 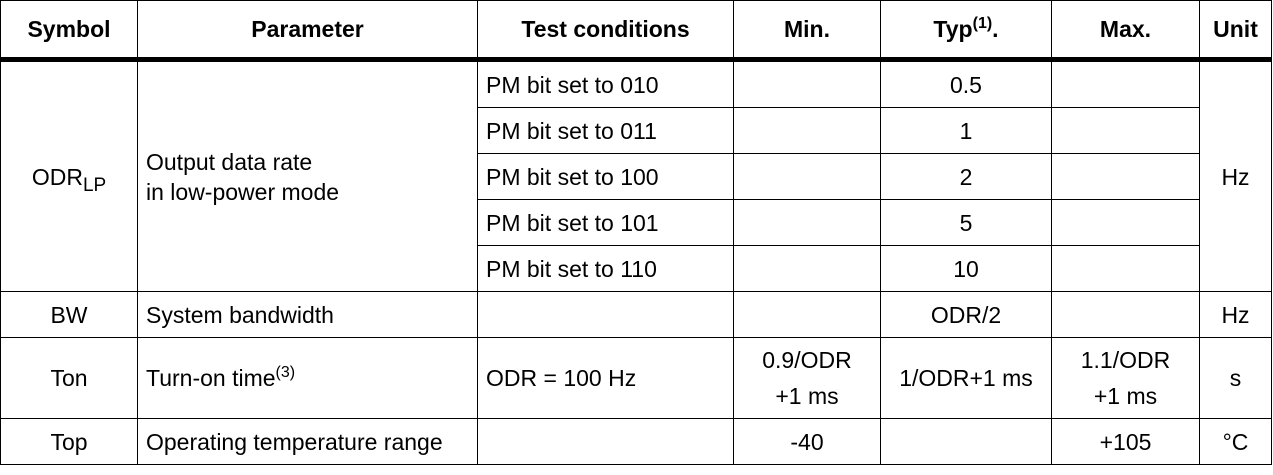 I want to click on bw-parameter: System bandwidth, so click(x=307, y=314).